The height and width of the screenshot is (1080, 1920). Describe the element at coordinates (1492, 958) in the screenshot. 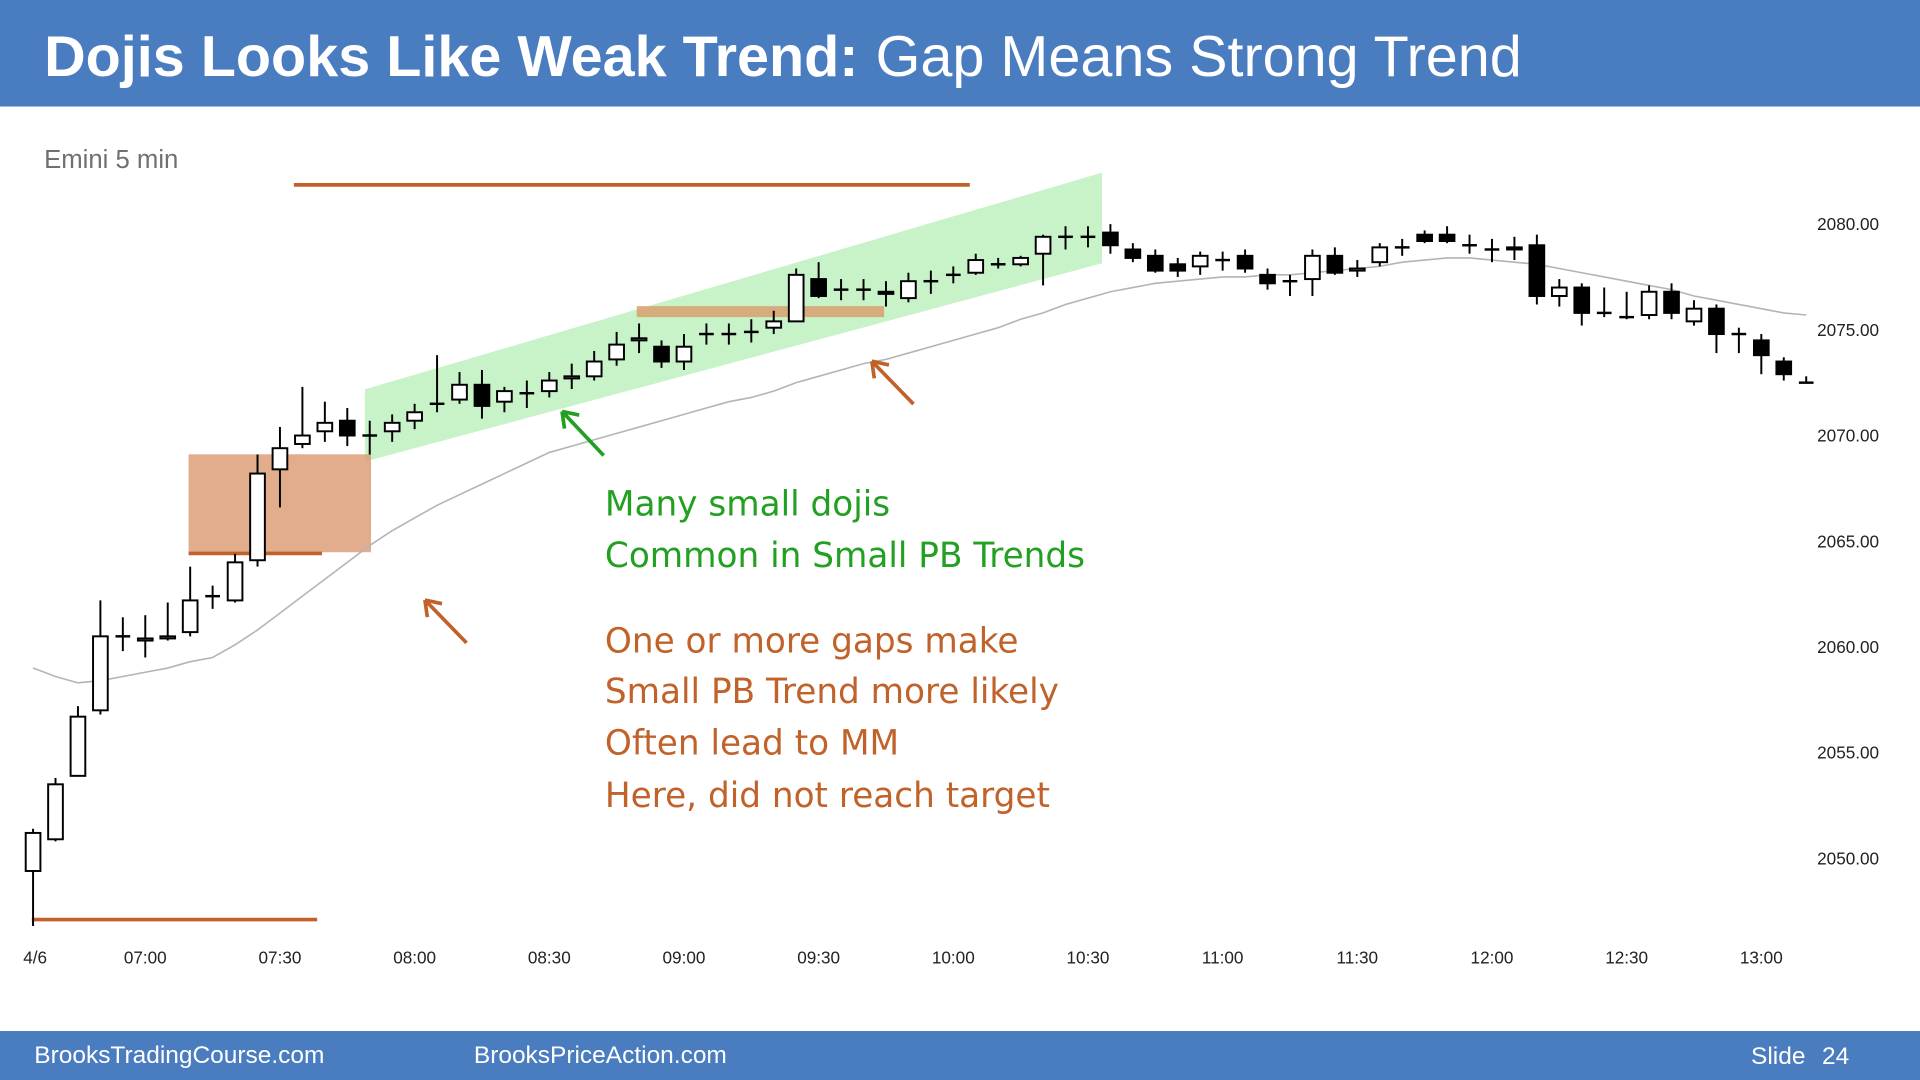

I see `x-tick-label: 12:00` at that location.